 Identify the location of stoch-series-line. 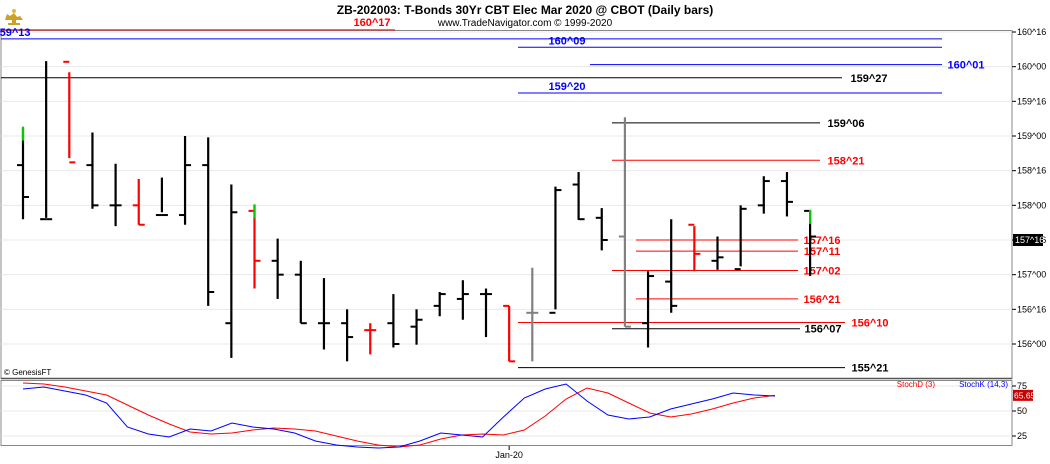
(399, 416).